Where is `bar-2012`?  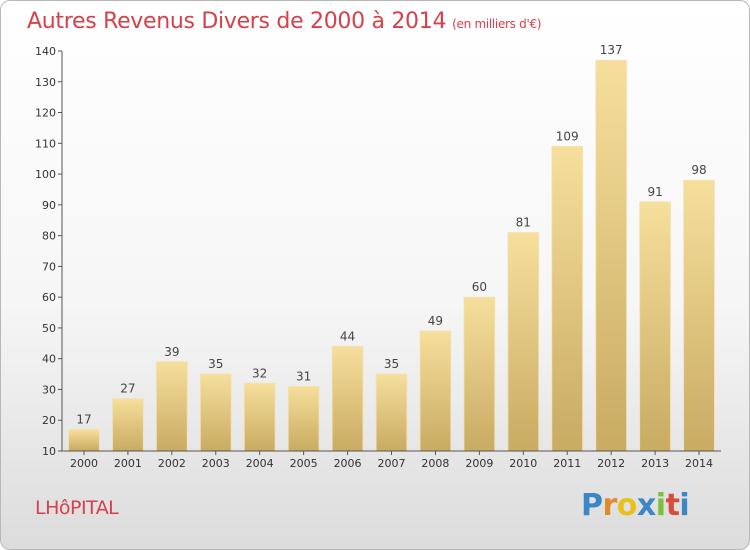 bar-2012 is located at coordinates (611, 255).